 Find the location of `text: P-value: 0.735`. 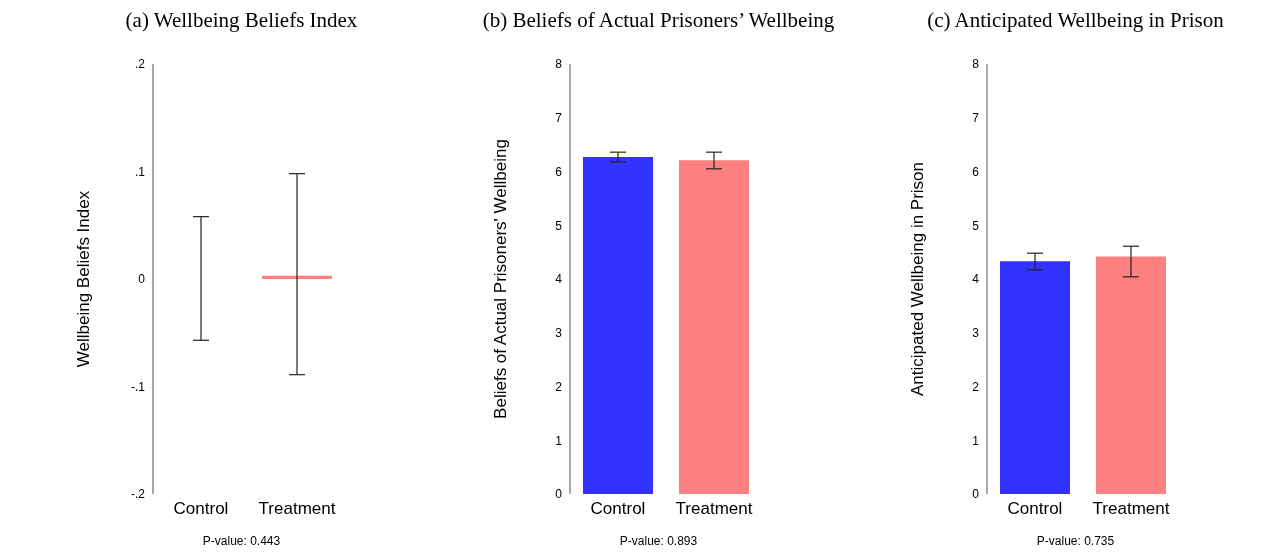

text: P-value: 0.735 is located at coordinates (1075, 541).